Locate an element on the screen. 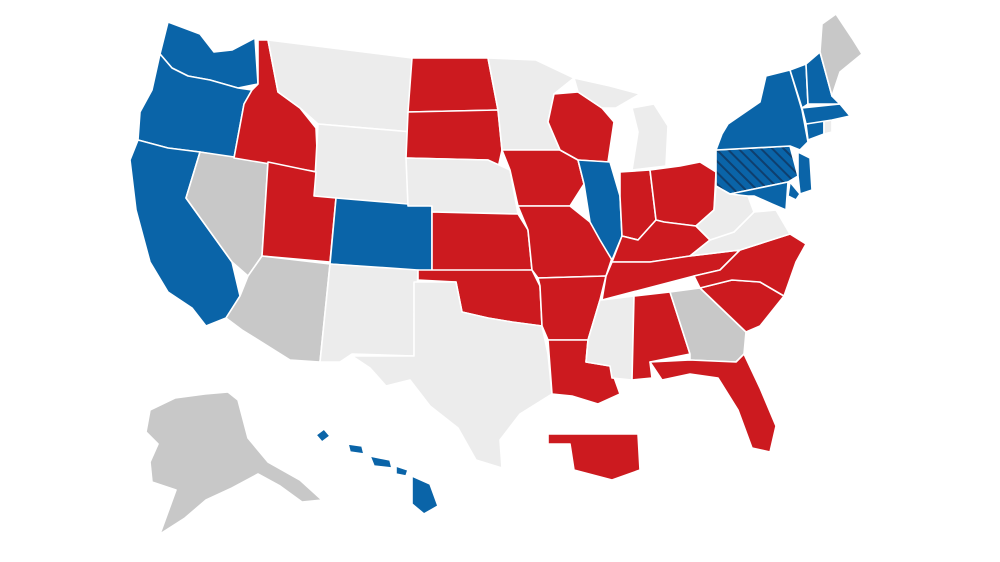  state-TX is located at coordinates (452, 375).